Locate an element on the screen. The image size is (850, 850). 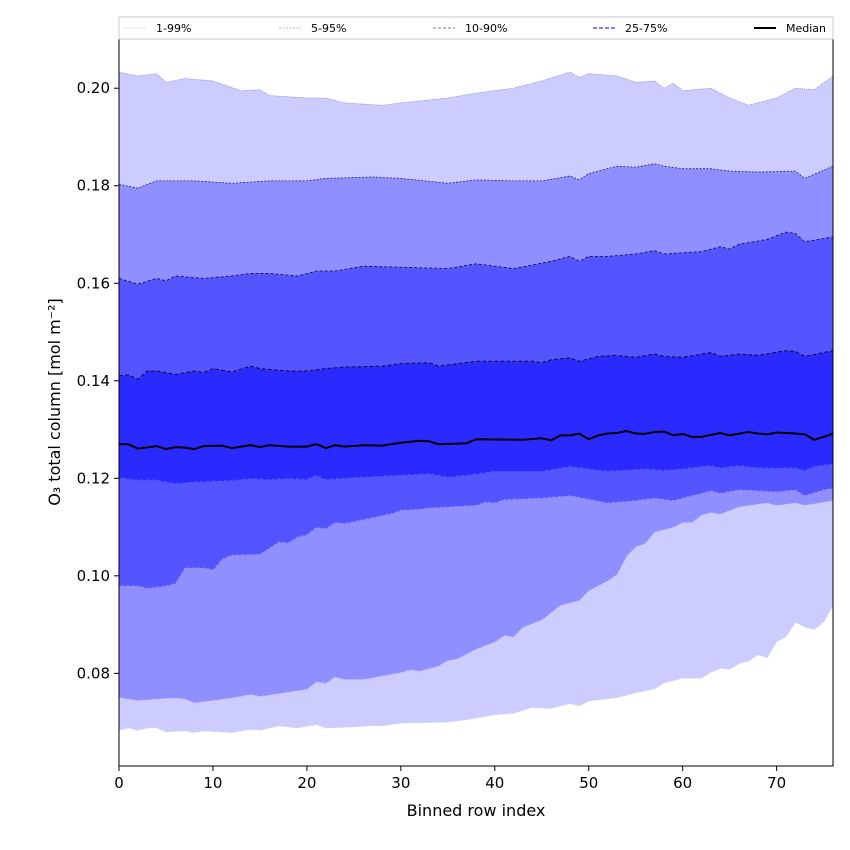
legend: 1-99% 5-95% 10-90% 25-75% Median is located at coordinates (476, 28).